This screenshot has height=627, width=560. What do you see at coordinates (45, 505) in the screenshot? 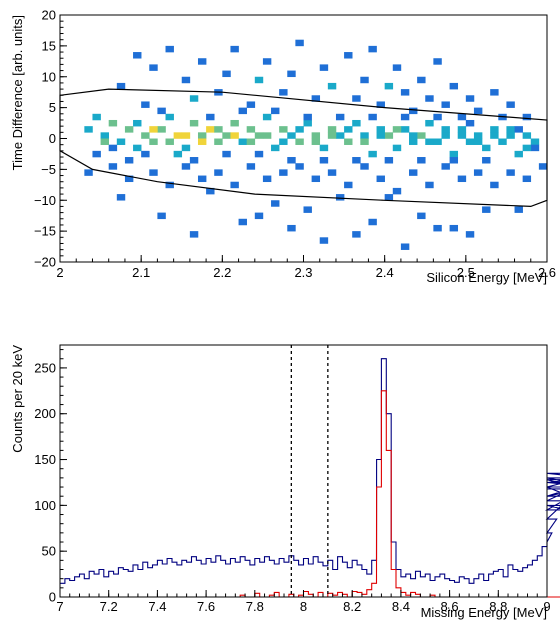
I see `histogram-y-tick-label: 100` at bounding box center [45, 505].